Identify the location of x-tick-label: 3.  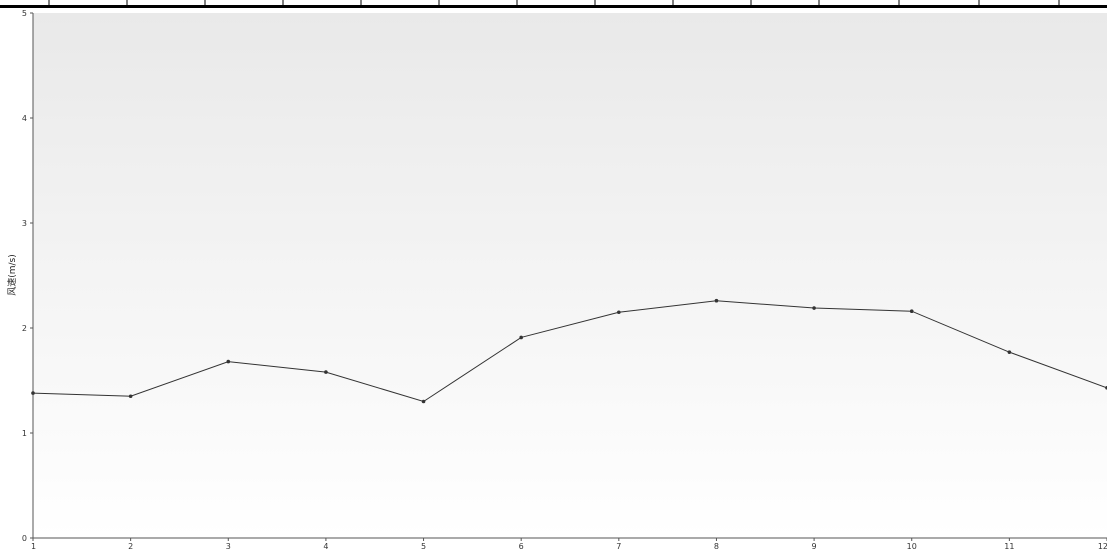
(228, 546).